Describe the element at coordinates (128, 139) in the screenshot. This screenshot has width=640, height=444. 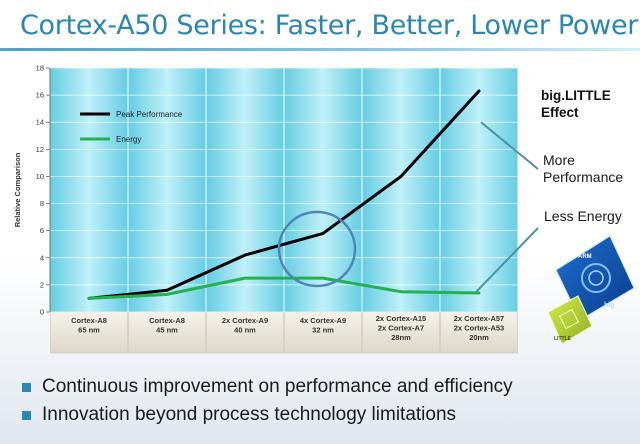
I see `legend-label: Energy` at that location.